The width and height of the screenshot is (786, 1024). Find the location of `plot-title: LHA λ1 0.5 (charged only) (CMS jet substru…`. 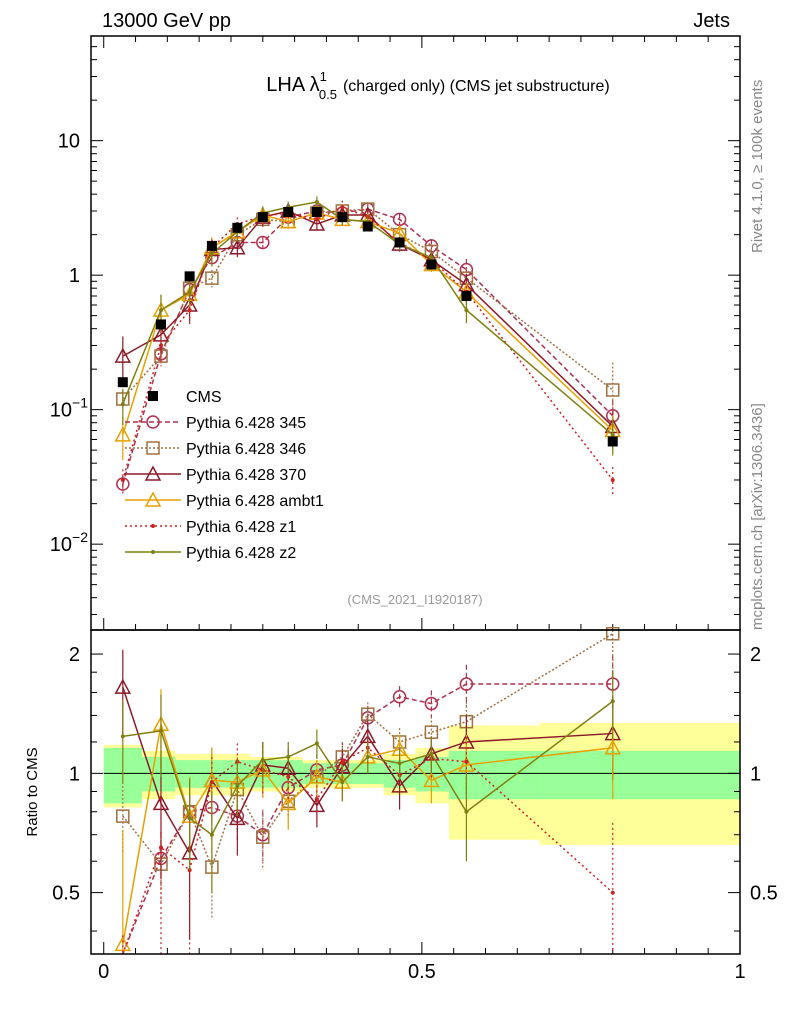

plot-title: LHA λ1 0.5 (charged only) (CMS jet substru… is located at coordinates (437, 85).